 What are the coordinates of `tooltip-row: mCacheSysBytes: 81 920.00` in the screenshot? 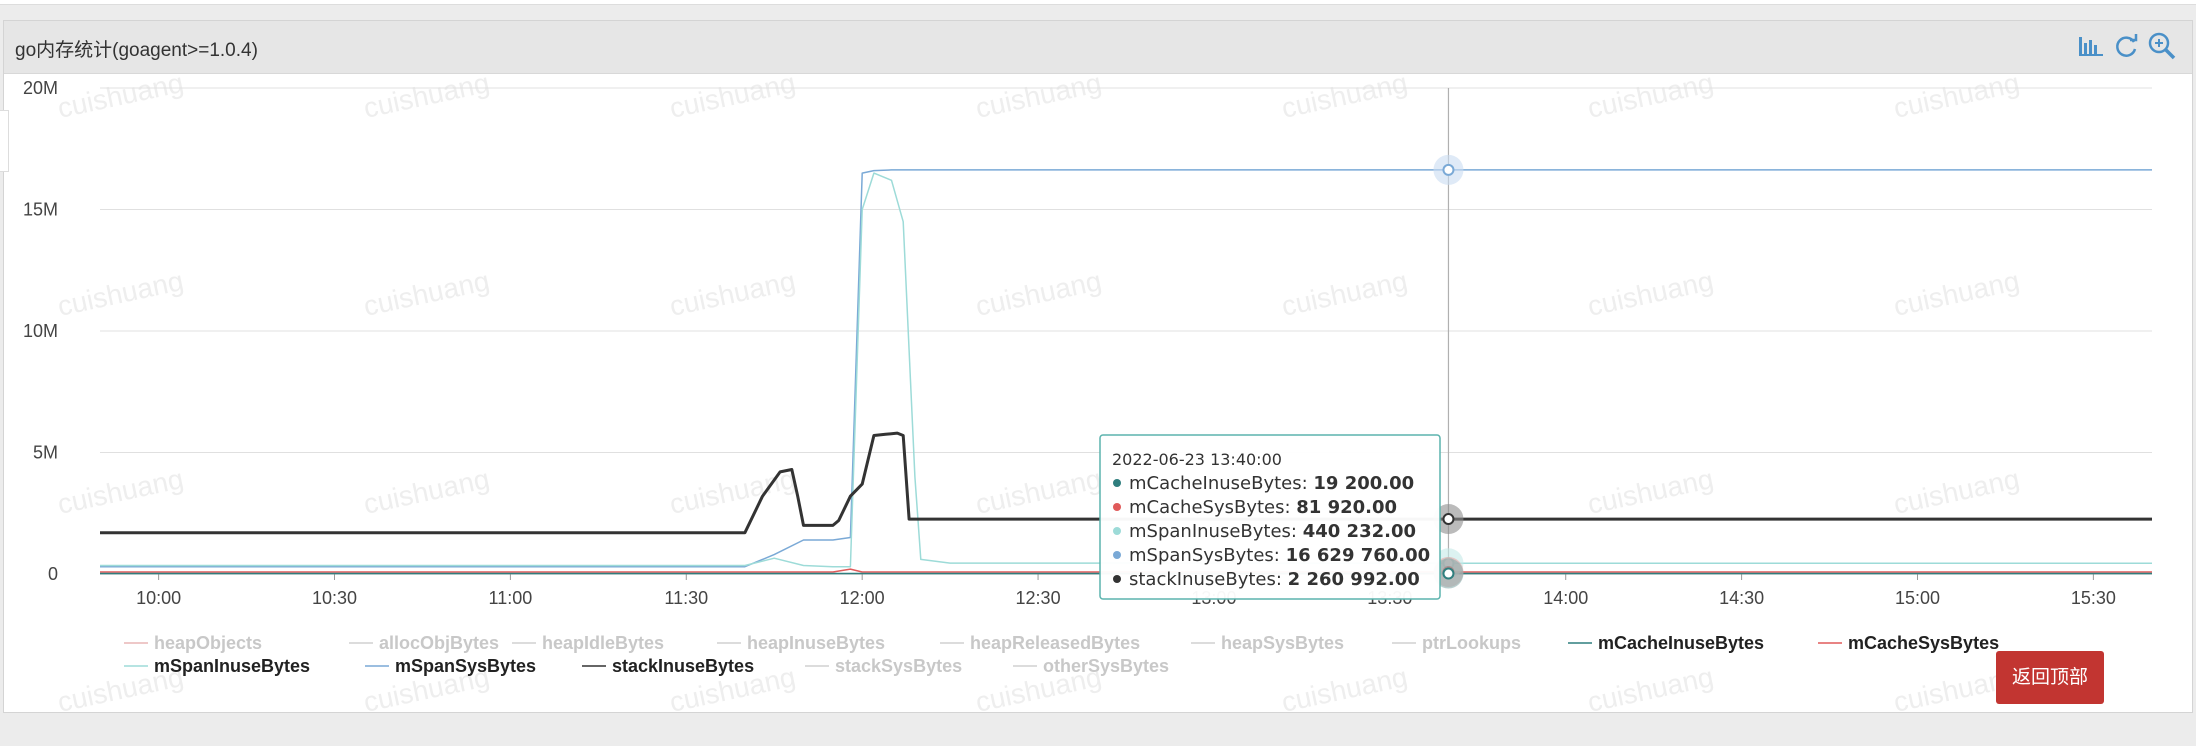 It's located at (1263, 507).